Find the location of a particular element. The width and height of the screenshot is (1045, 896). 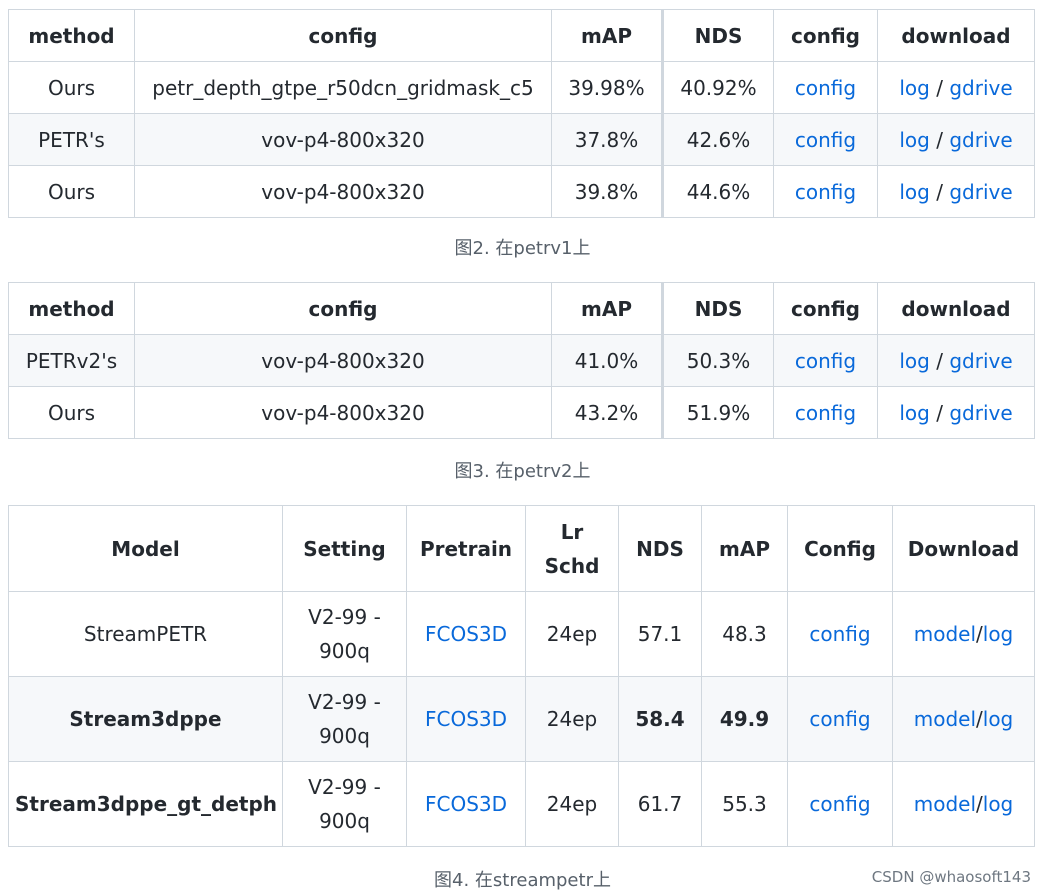

map-cell: 43.2% is located at coordinates (607, 412).